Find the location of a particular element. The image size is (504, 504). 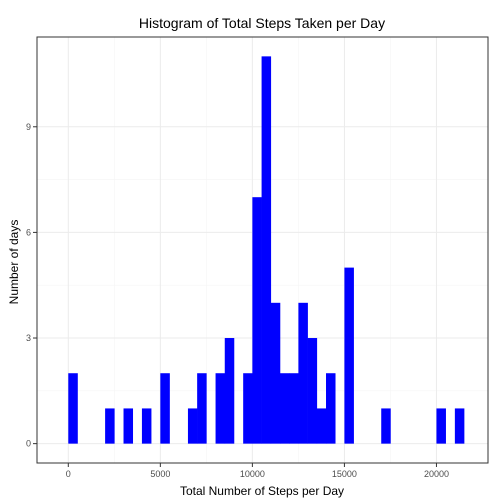

x-tick-label: 10000 is located at coordinates (252, 474).